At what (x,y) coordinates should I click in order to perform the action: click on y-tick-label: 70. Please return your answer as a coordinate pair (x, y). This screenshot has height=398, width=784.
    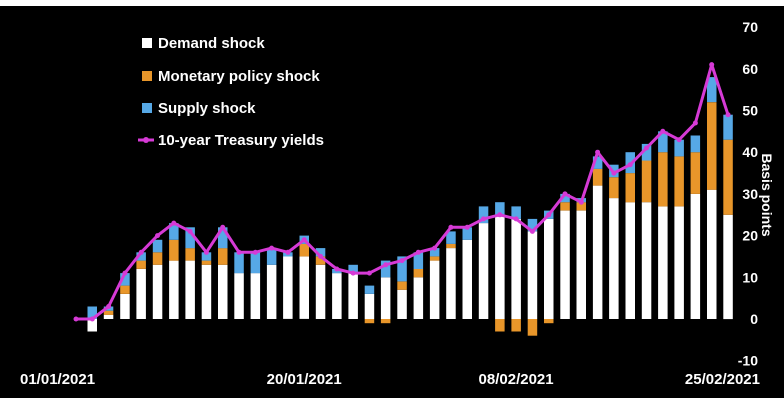
    Looking at the image, I should click on (750, 27).